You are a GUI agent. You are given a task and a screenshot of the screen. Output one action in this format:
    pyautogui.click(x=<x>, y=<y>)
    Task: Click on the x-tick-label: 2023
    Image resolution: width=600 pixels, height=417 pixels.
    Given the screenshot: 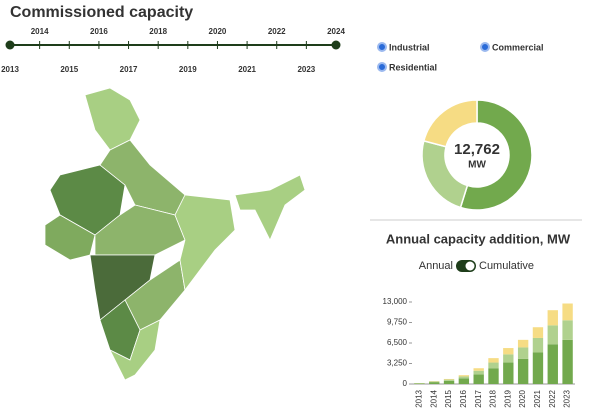 What is the action you would take?
    pyautogui.click(x=567, y=398)
    